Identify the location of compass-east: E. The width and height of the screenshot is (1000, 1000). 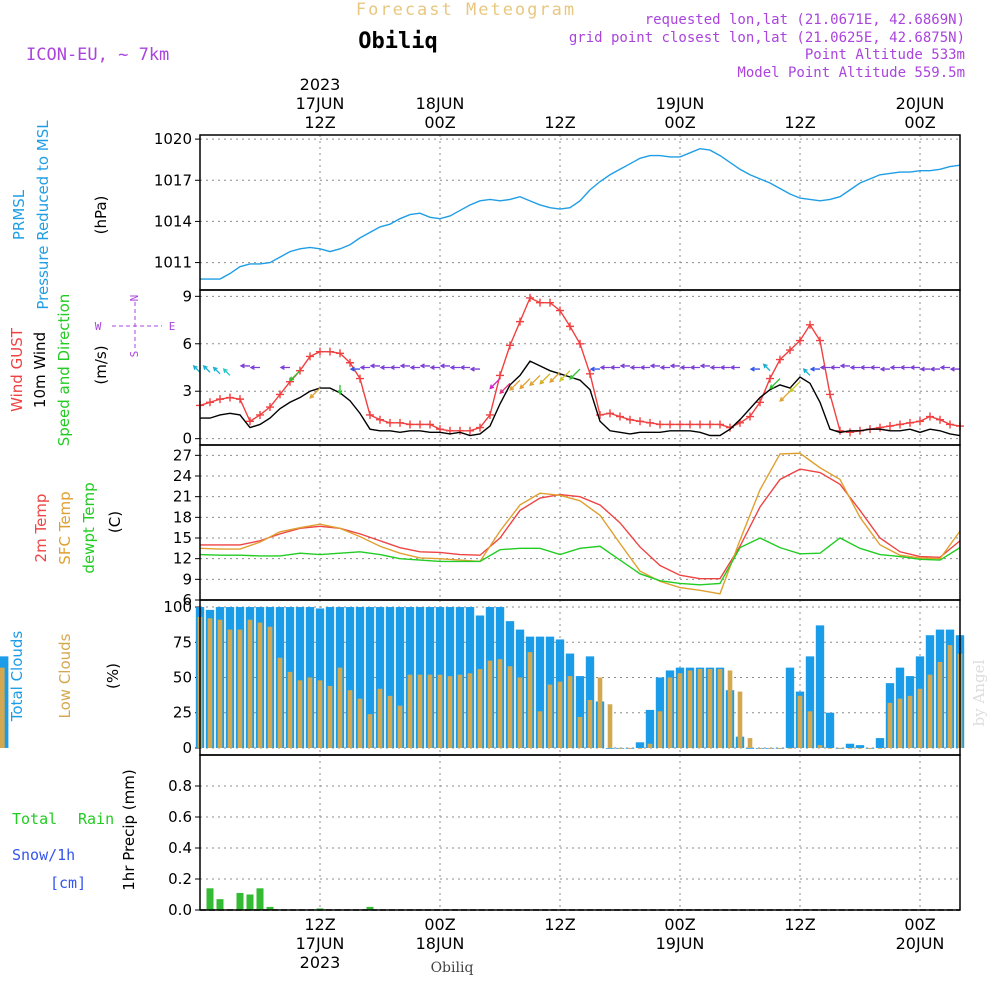
(172, 326).